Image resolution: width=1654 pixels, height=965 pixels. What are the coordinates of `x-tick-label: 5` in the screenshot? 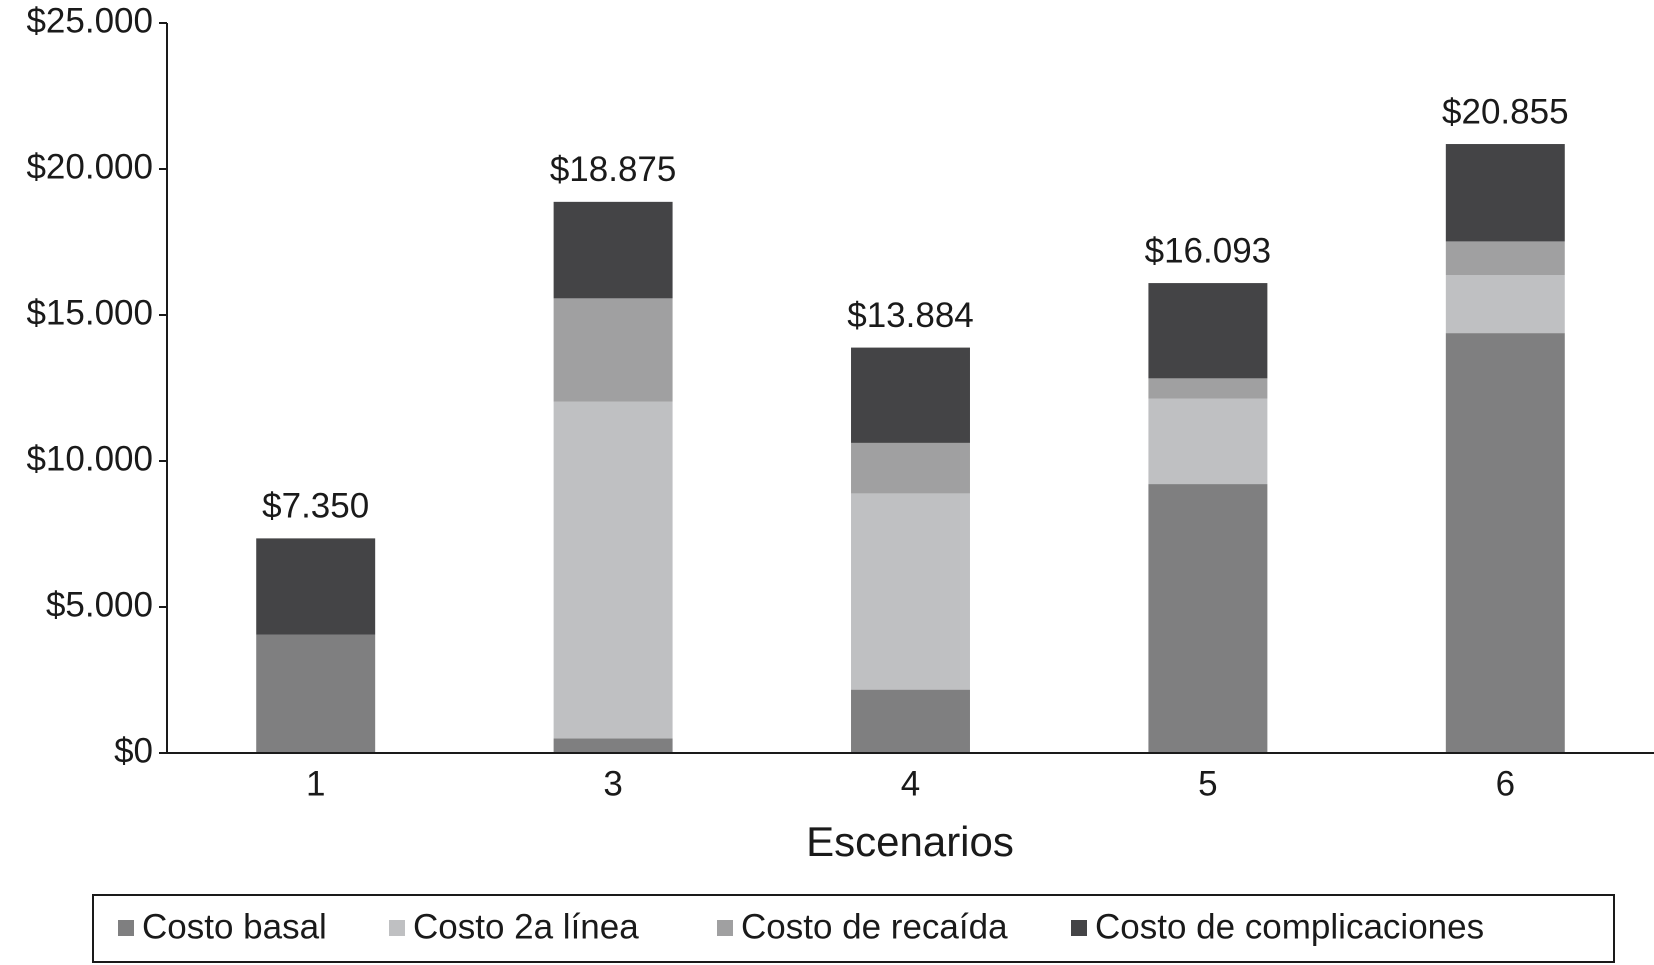 It's located at (1207, 783).